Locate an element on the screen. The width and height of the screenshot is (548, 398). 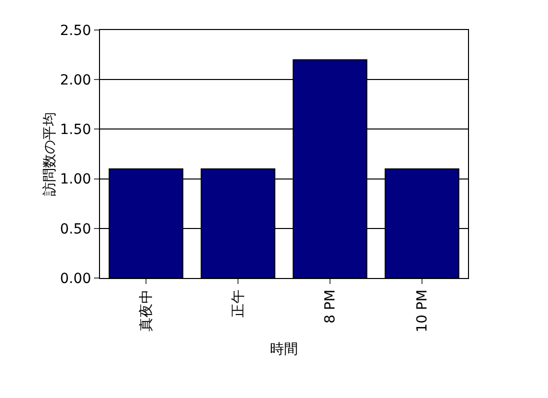
x-tick-label: 真夜中 is located at coordinates (146, 311).